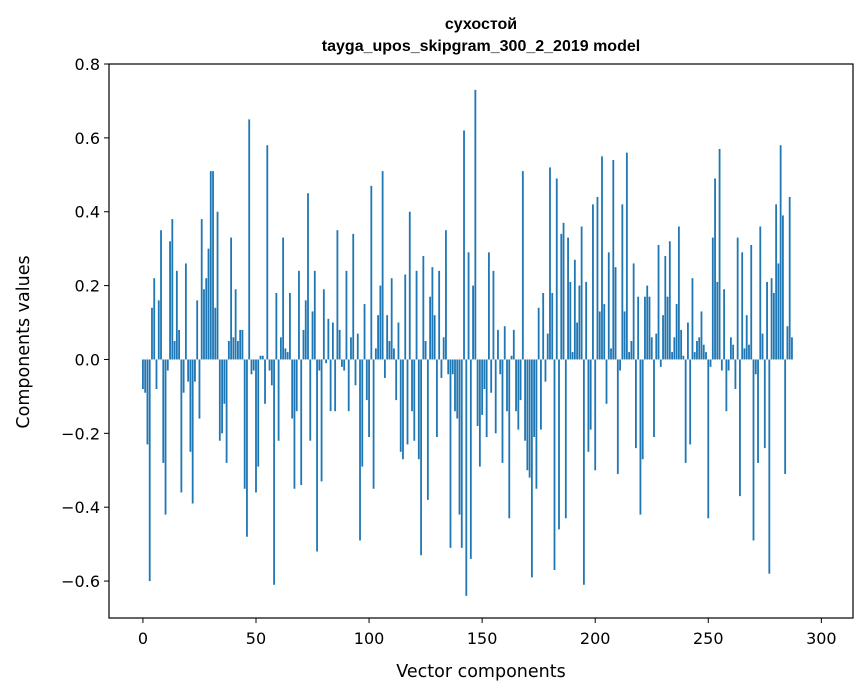  I want to click on x-tick-label: 50, so click(256, 638).